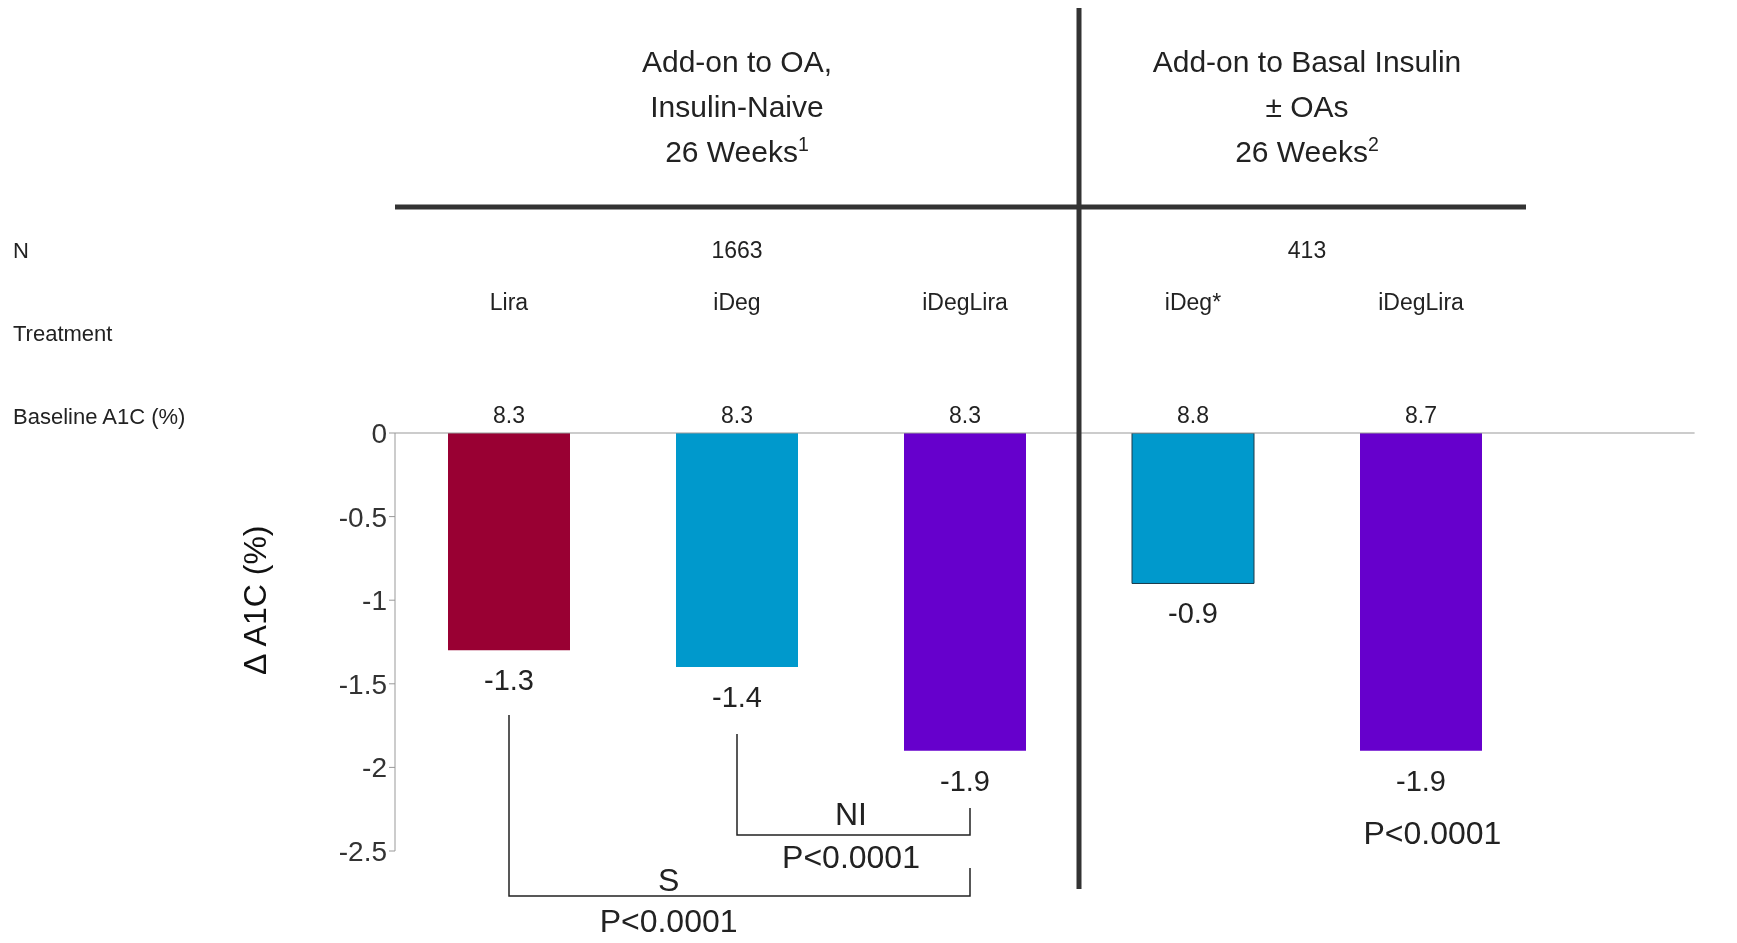 The height and width of the screenshot is (943, 1737). Describe the element at coordinates (99, 416) in the screenshot. I see `text: Baseline A1C (%)` at that location.